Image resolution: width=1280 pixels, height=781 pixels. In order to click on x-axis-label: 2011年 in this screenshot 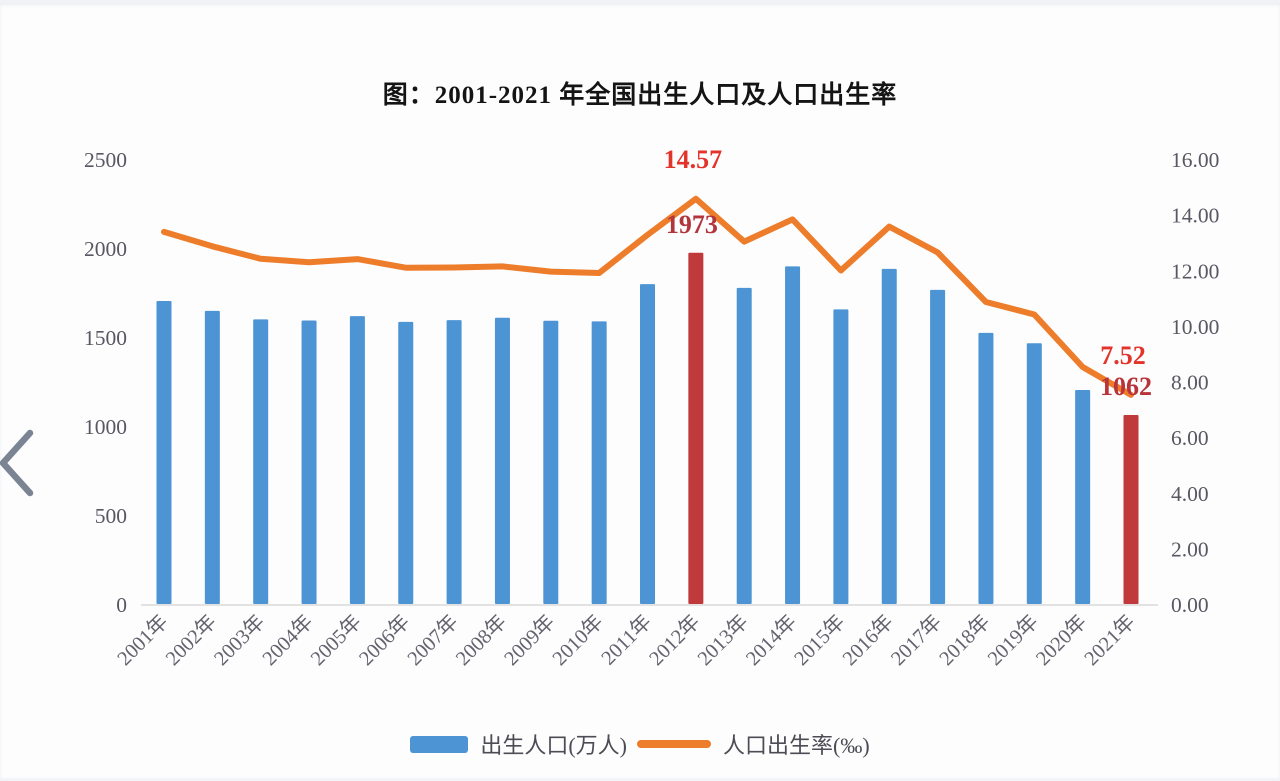, I will do `click(626, 639)`.